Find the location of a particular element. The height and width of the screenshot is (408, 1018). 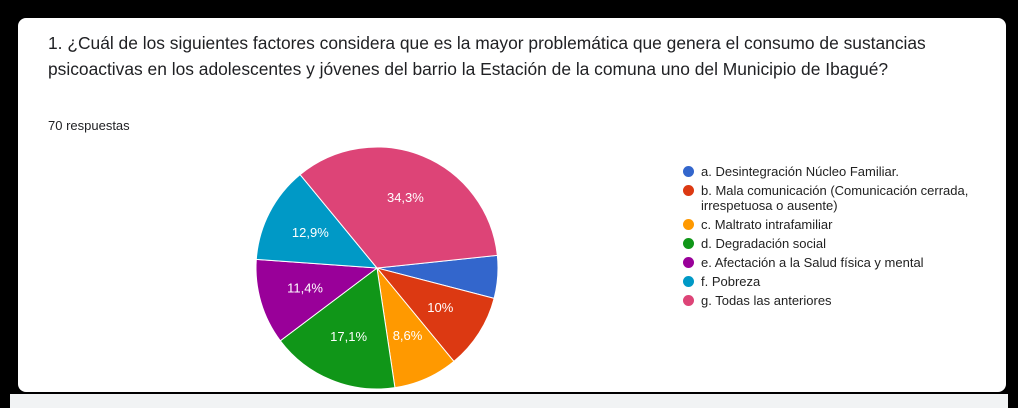

data-label: 12,9% is located at coordinates (310, 232).